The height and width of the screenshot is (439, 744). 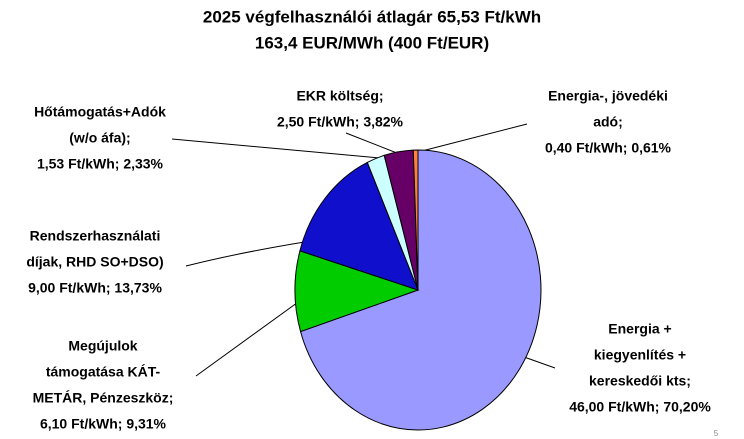 I want to click on slice-label: támogatása KÁT-, so click(x=103, y=372).